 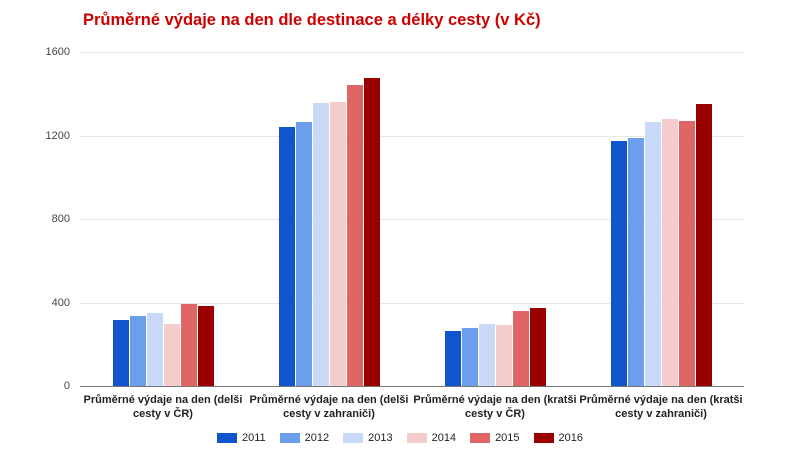 I want to click on bar-2013-group2, so click(x=320, y=244).